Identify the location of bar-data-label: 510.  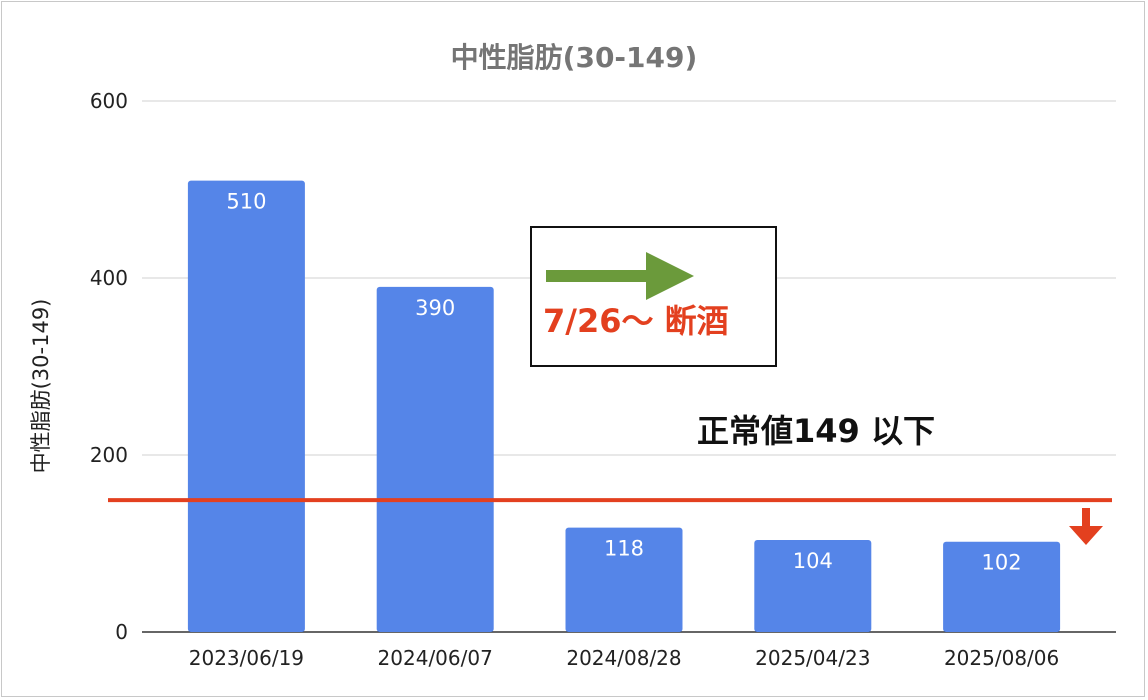
(246, 202).